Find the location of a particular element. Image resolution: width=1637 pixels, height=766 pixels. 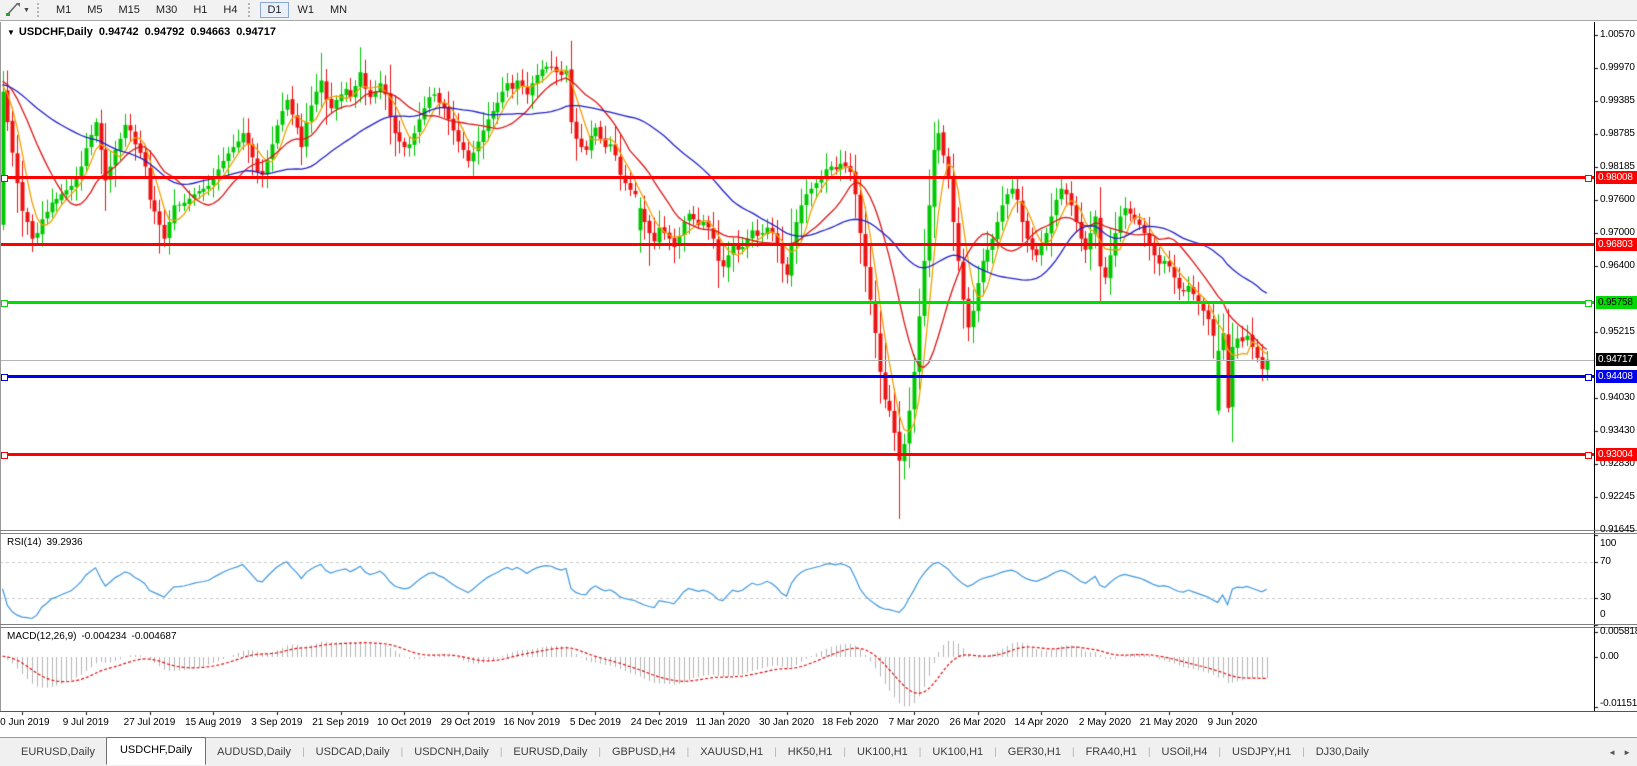

chart-tab-ger30-h1: GER30,H1 is located at coordinates (1034, 752).